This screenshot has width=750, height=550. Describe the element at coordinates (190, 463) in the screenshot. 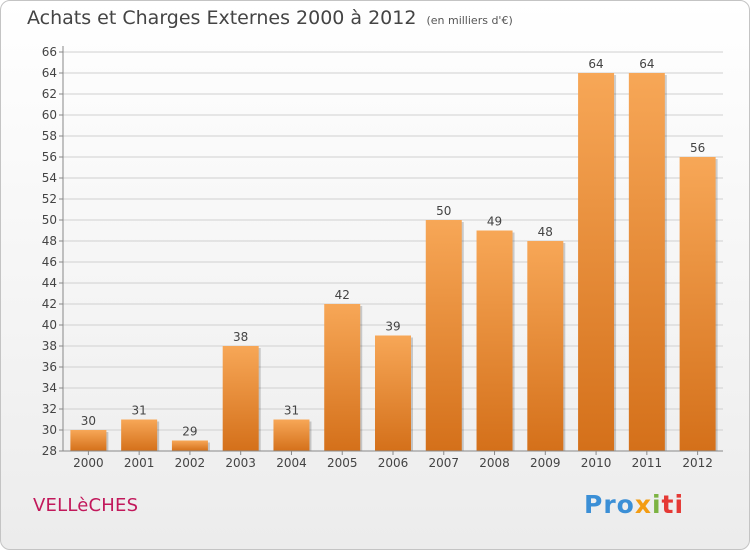

I see `x-tick-label: 2002` at that location.